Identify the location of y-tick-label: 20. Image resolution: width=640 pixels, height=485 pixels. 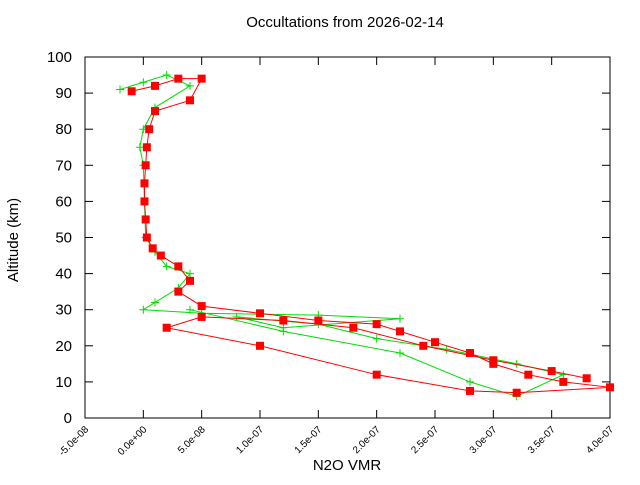
(63, 346).